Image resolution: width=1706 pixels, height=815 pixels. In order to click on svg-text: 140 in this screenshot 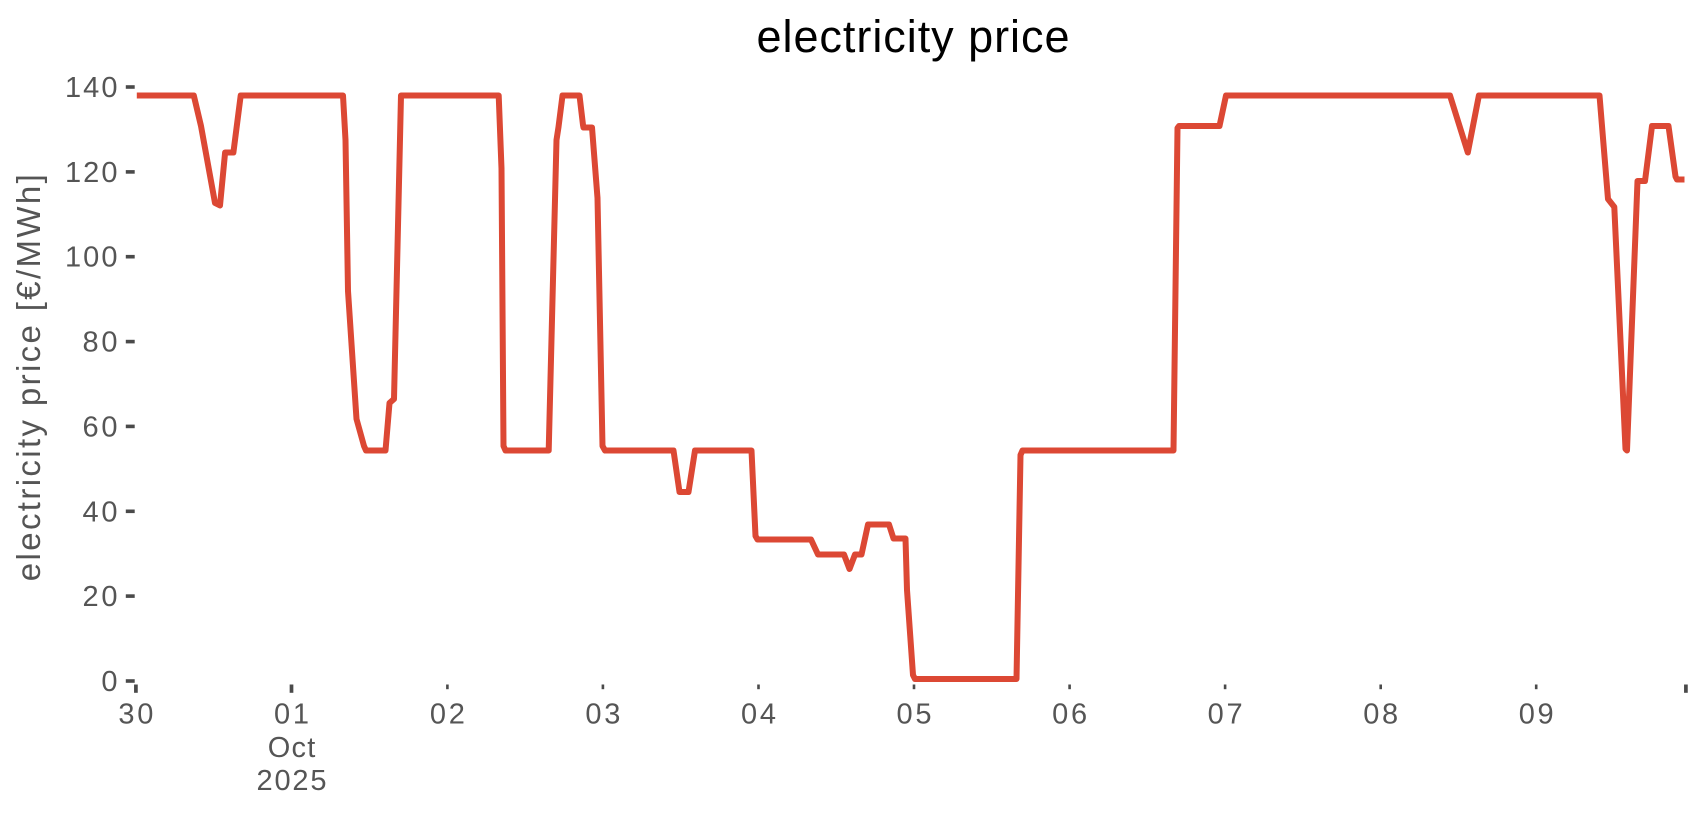, I will do `click(91, 88)`.